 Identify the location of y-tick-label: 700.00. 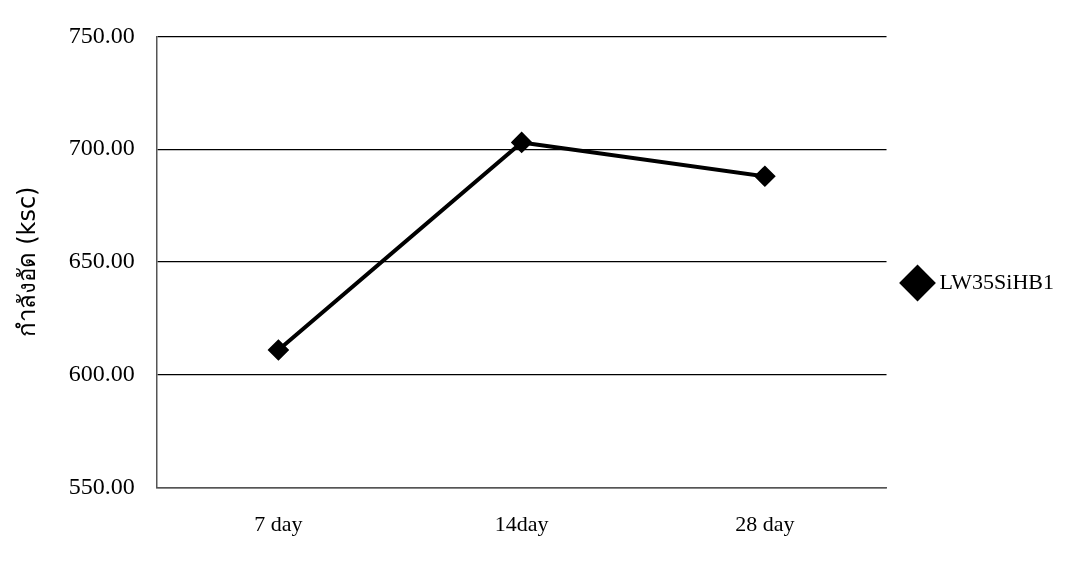
(101, 147).